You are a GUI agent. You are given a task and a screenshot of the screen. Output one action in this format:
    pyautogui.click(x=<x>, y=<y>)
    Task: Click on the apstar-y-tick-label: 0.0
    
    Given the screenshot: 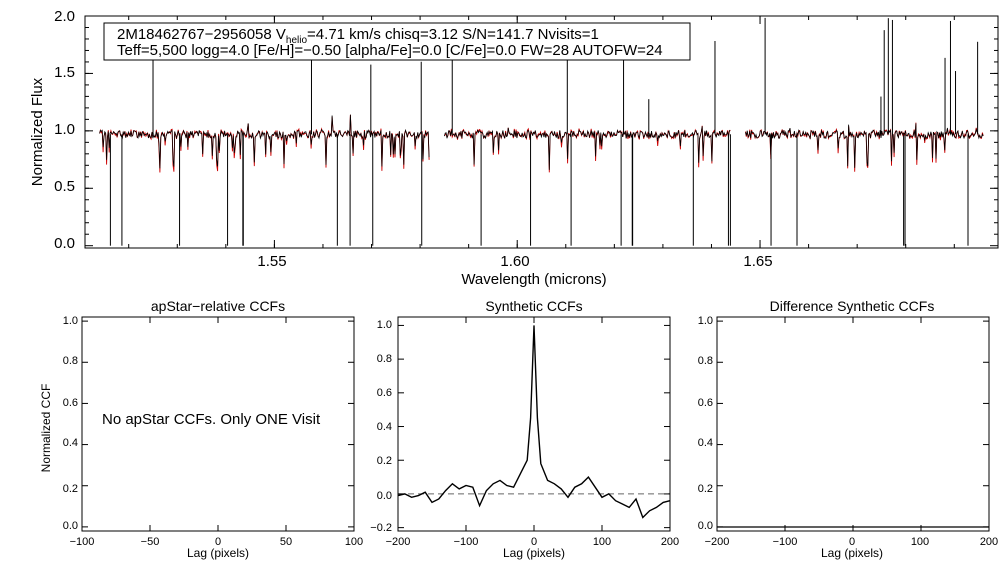 What is the action you would take?
    pyautogui.click(x=70, y=526)
    